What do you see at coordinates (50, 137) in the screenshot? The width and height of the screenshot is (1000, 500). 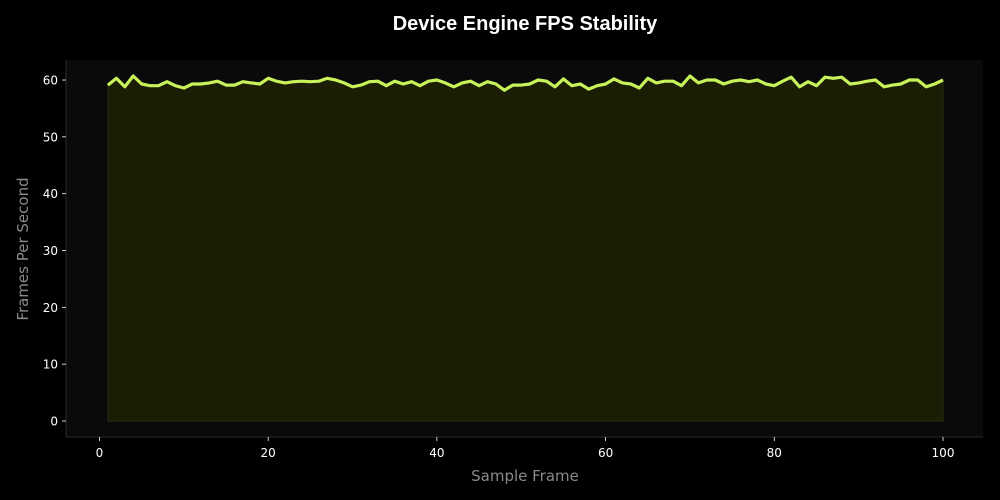 I see `y-tick-label: 50` at bounding box center [50, 137].